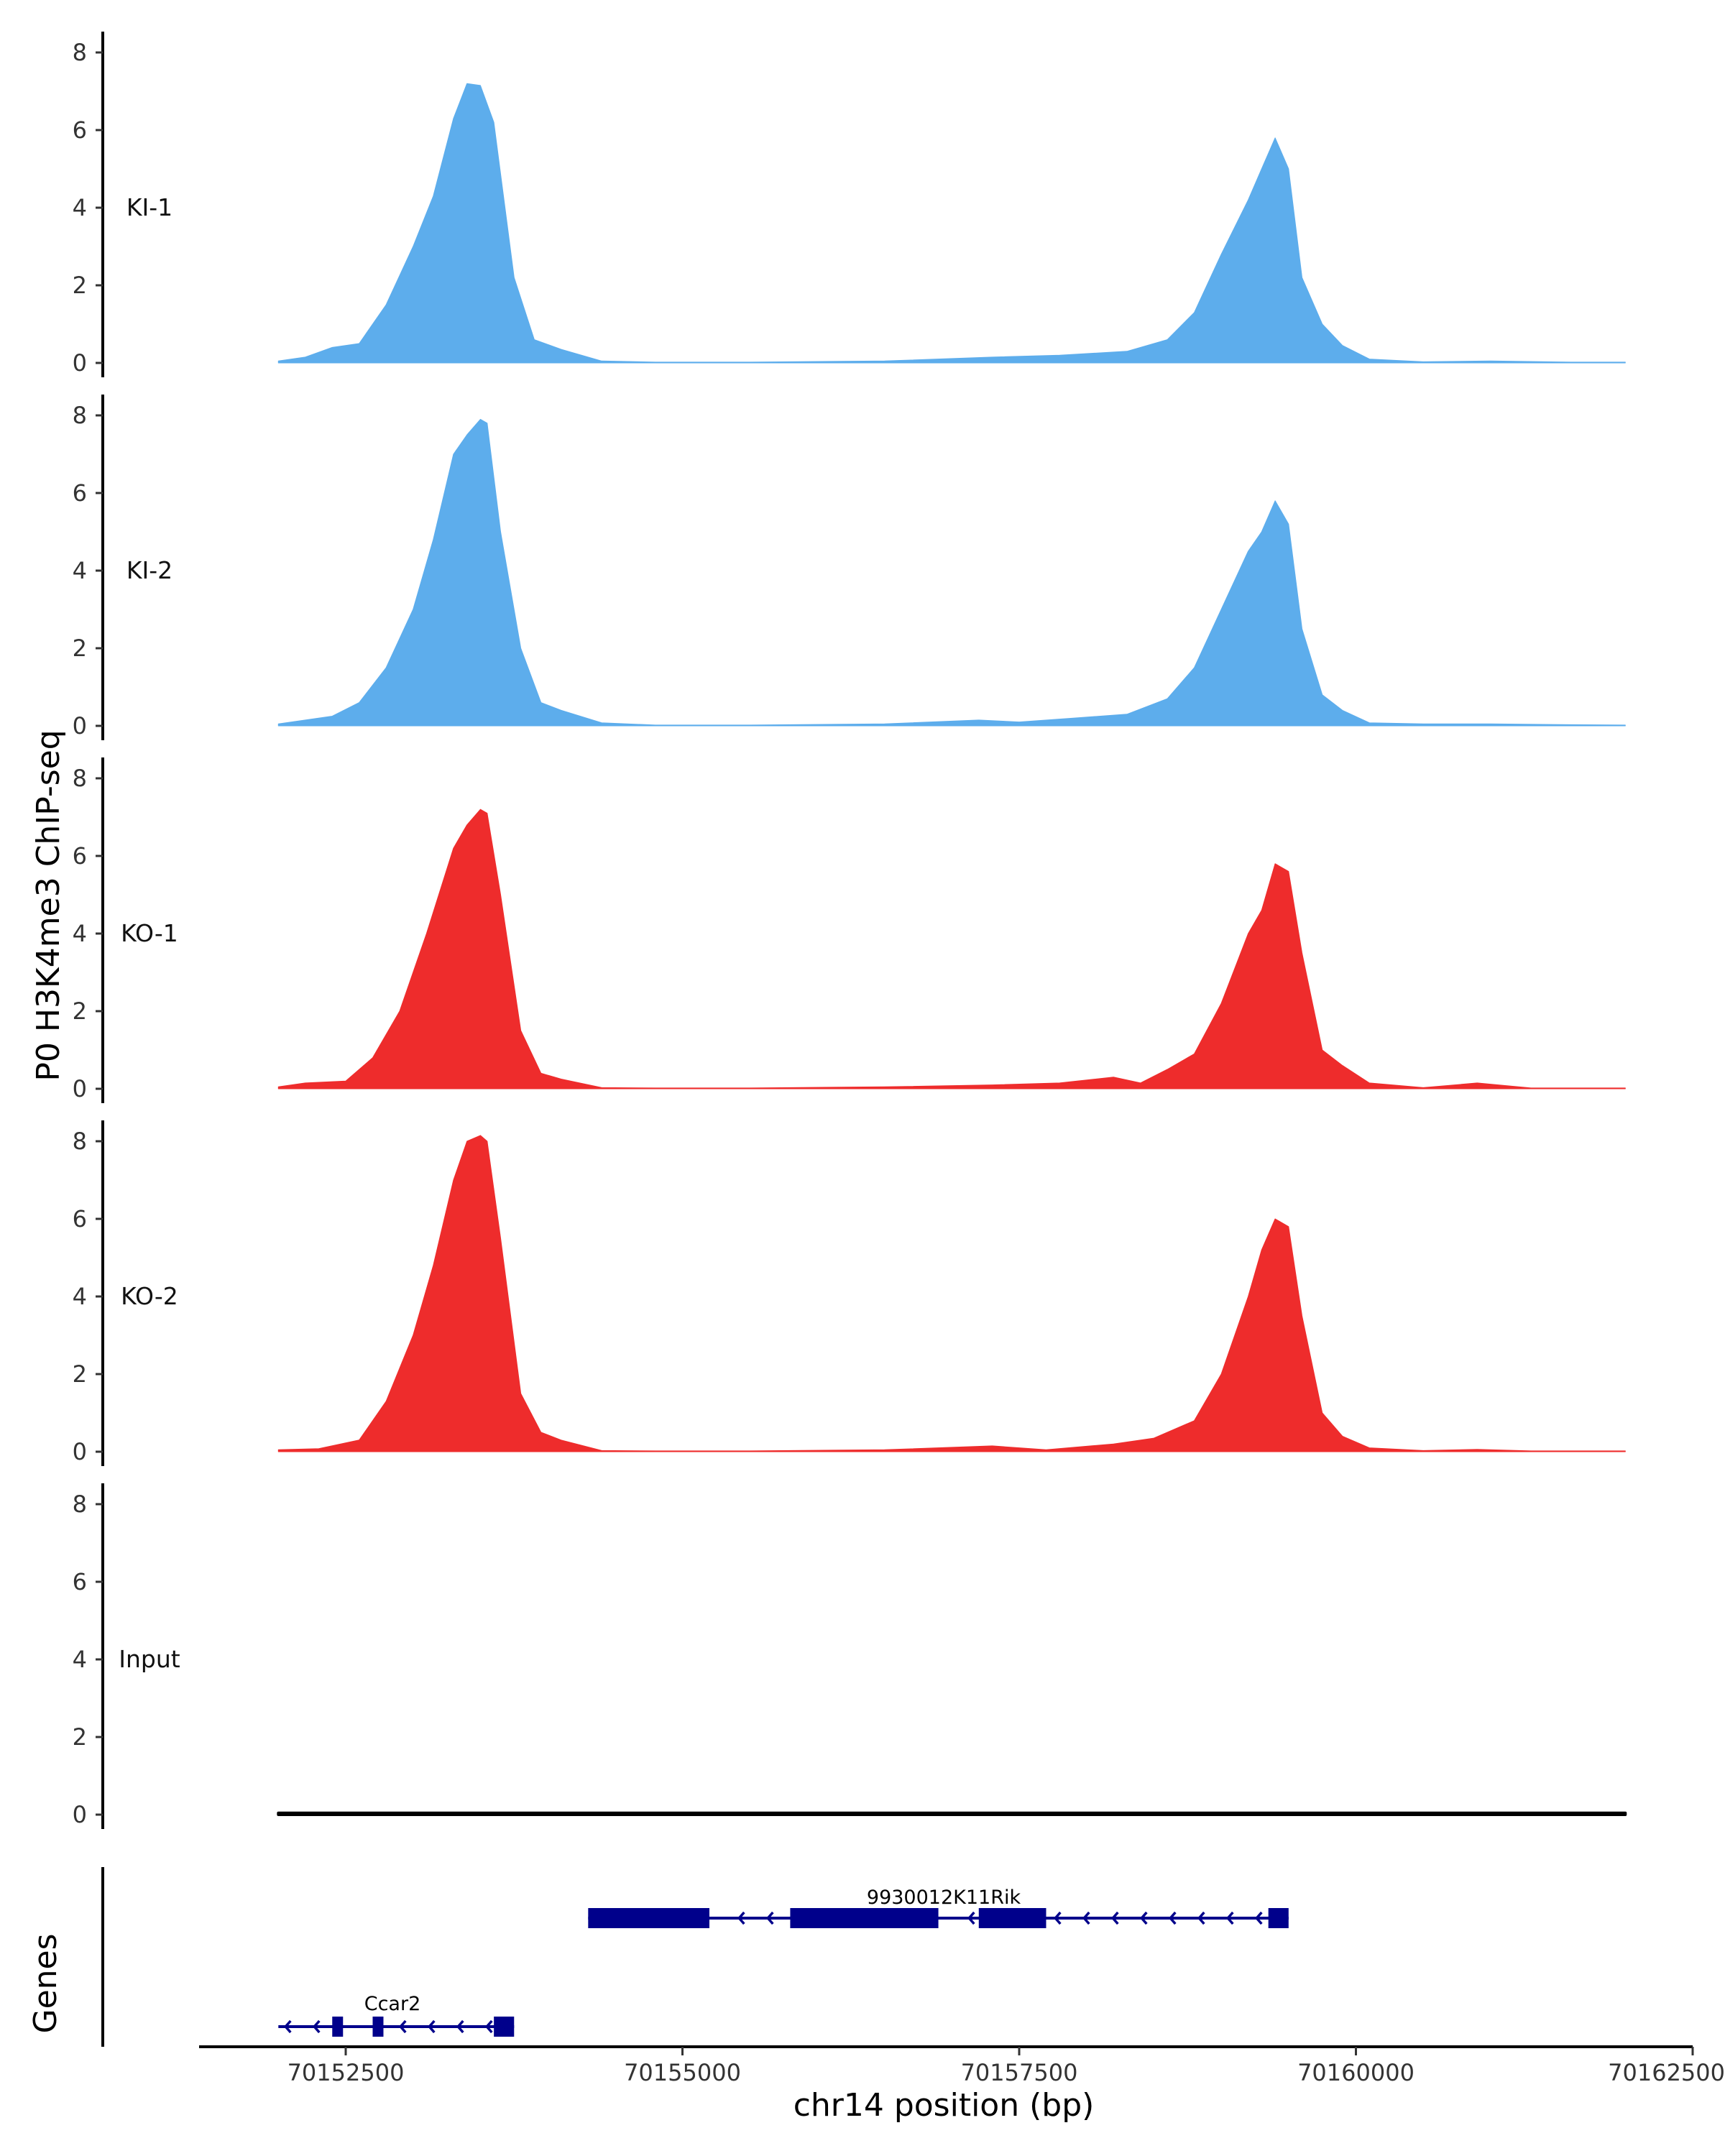  I want to click on genes-track-title: Genes, so click(45, 1983).